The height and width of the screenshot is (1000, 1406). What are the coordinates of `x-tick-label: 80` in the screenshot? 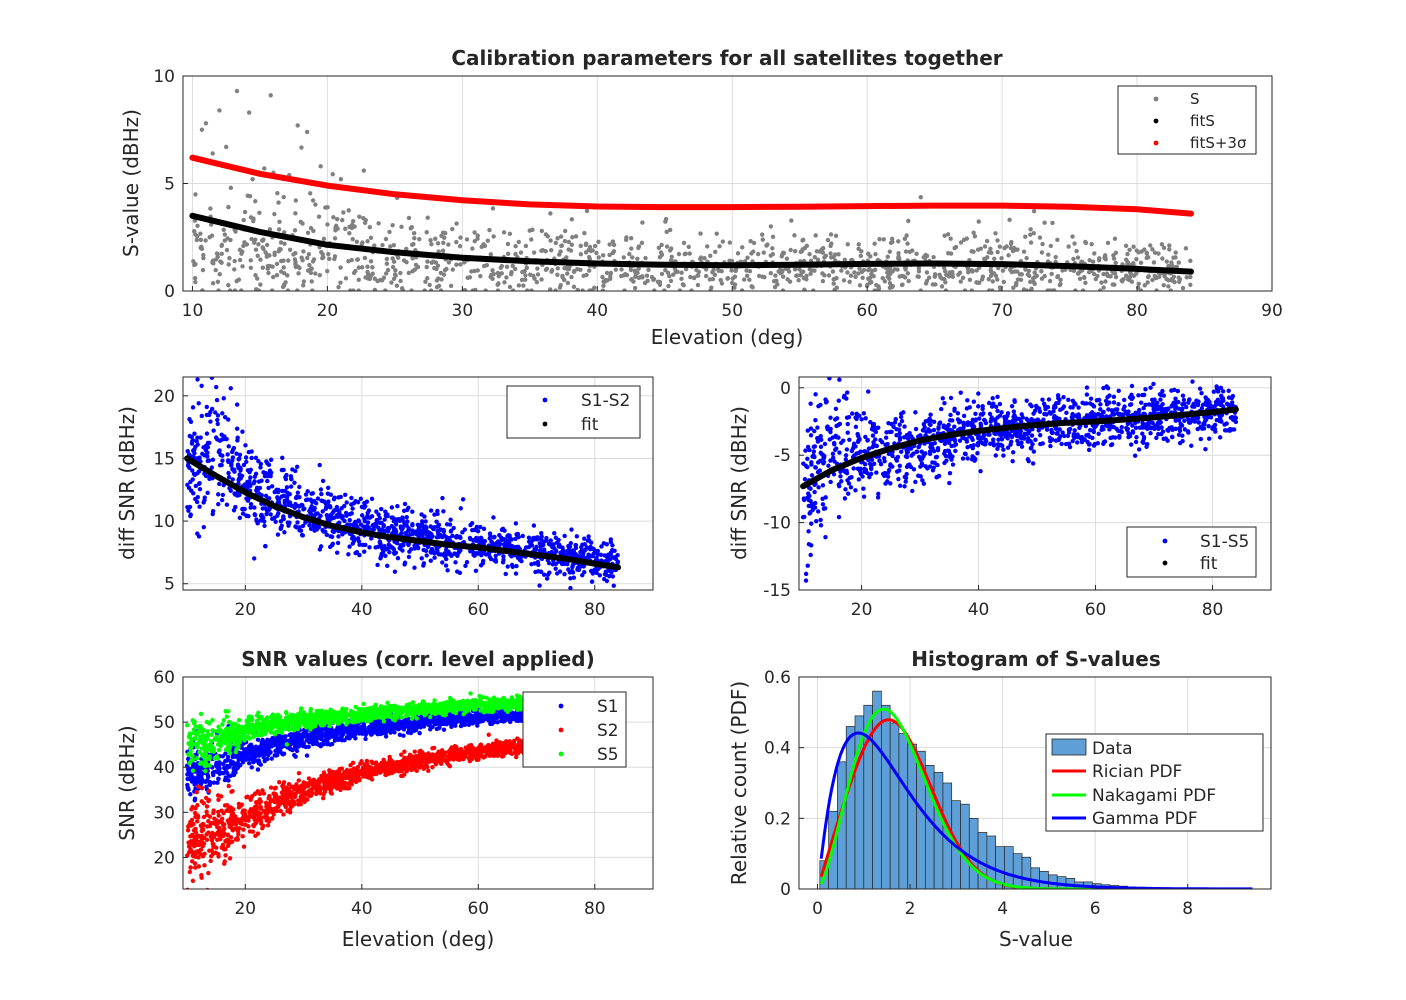 It's located at (595, 610).